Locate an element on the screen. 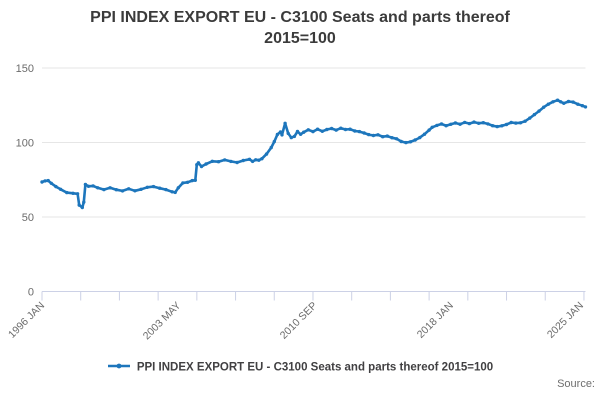  x-axis-label: 2018 JAN is located at coordinates (435, 320).